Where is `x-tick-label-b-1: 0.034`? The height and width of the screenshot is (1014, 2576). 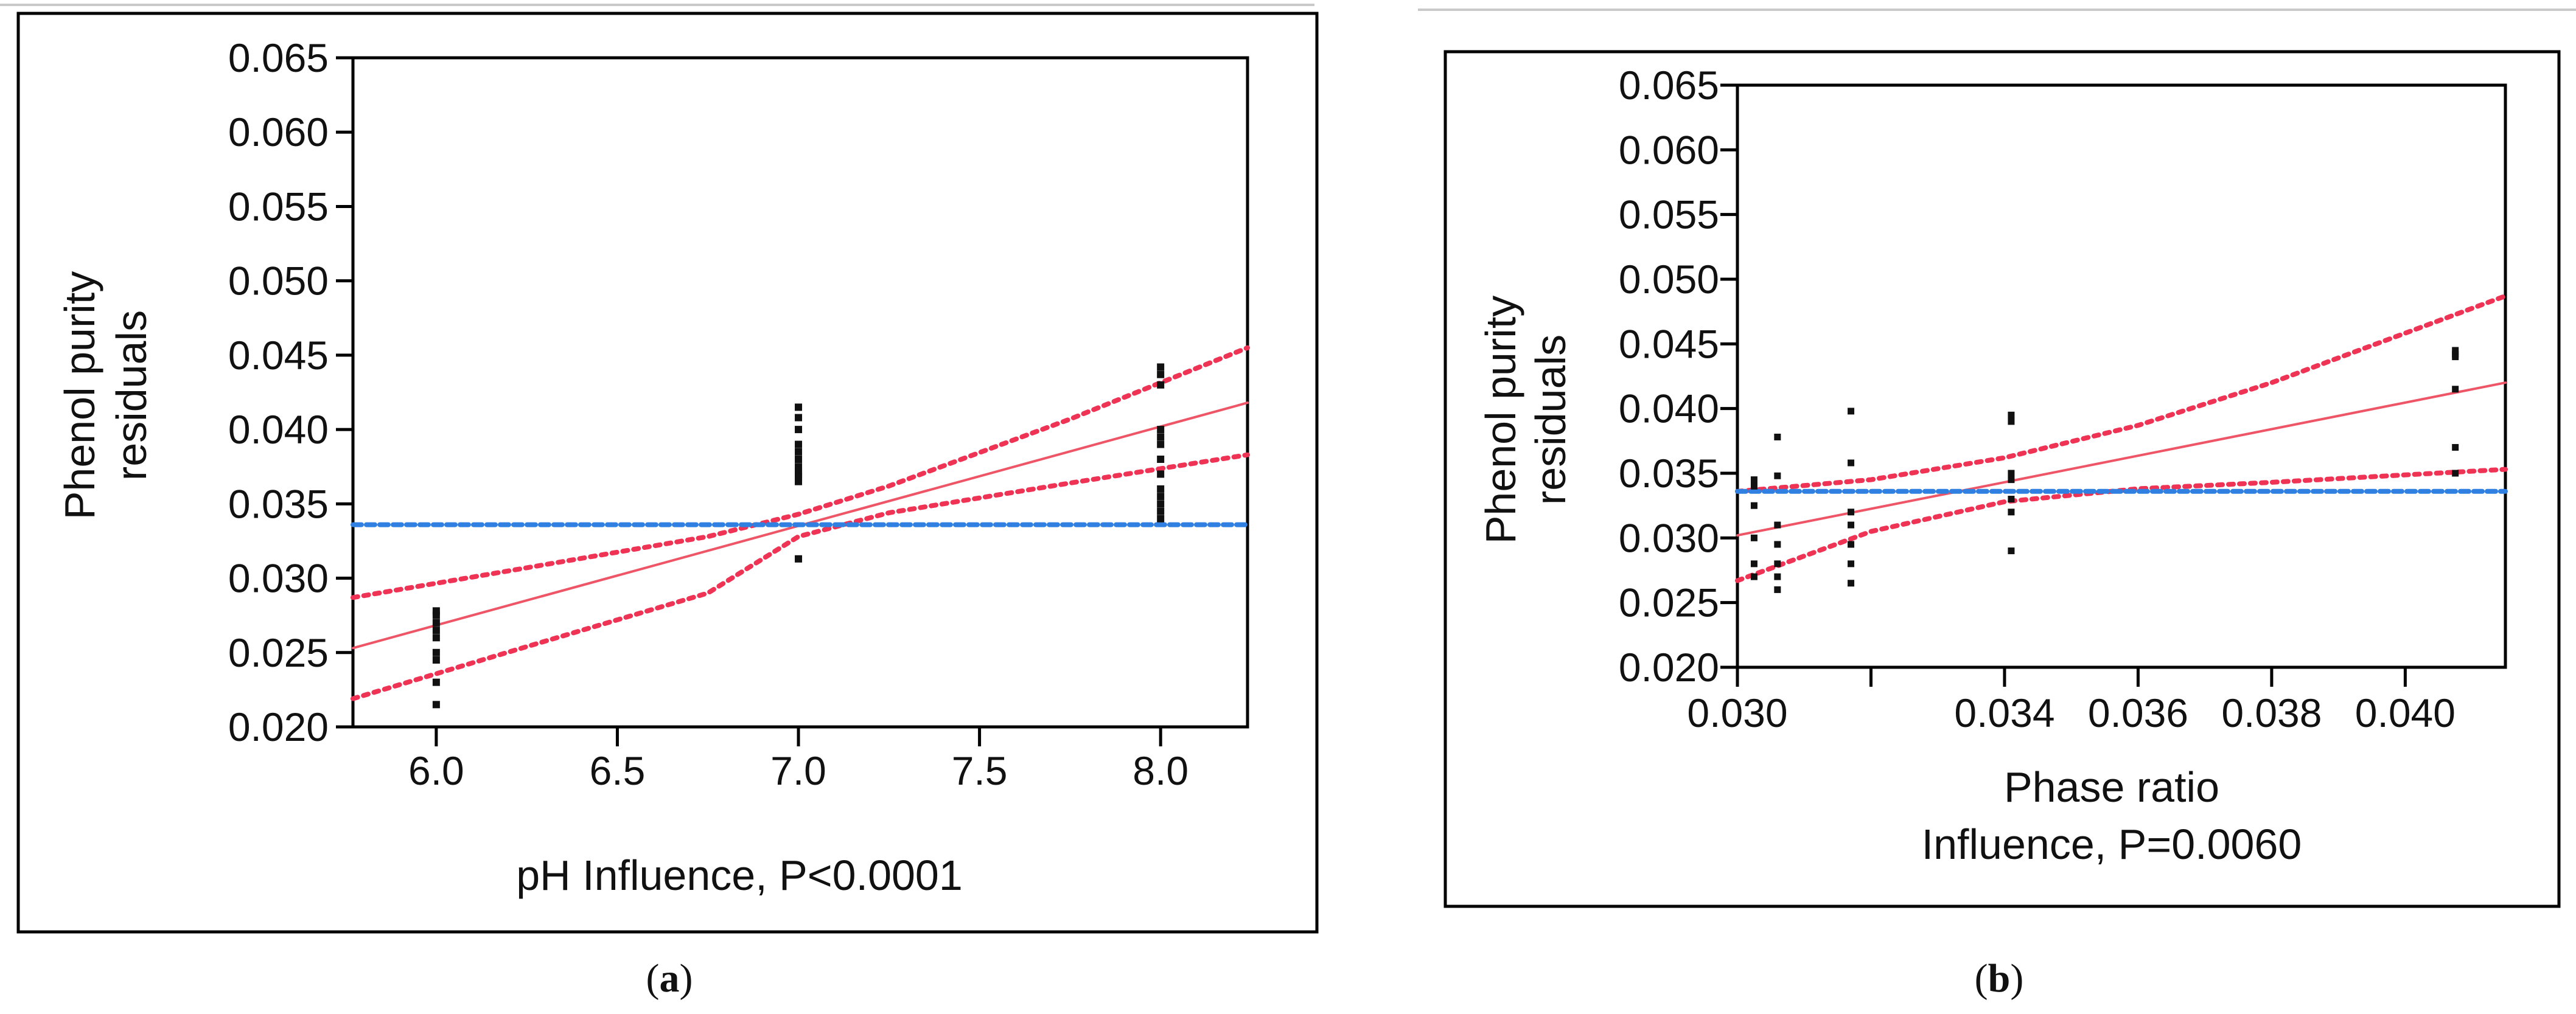 x-tick-label-b-1: 0.034 is located at coordinates (2004, 713).